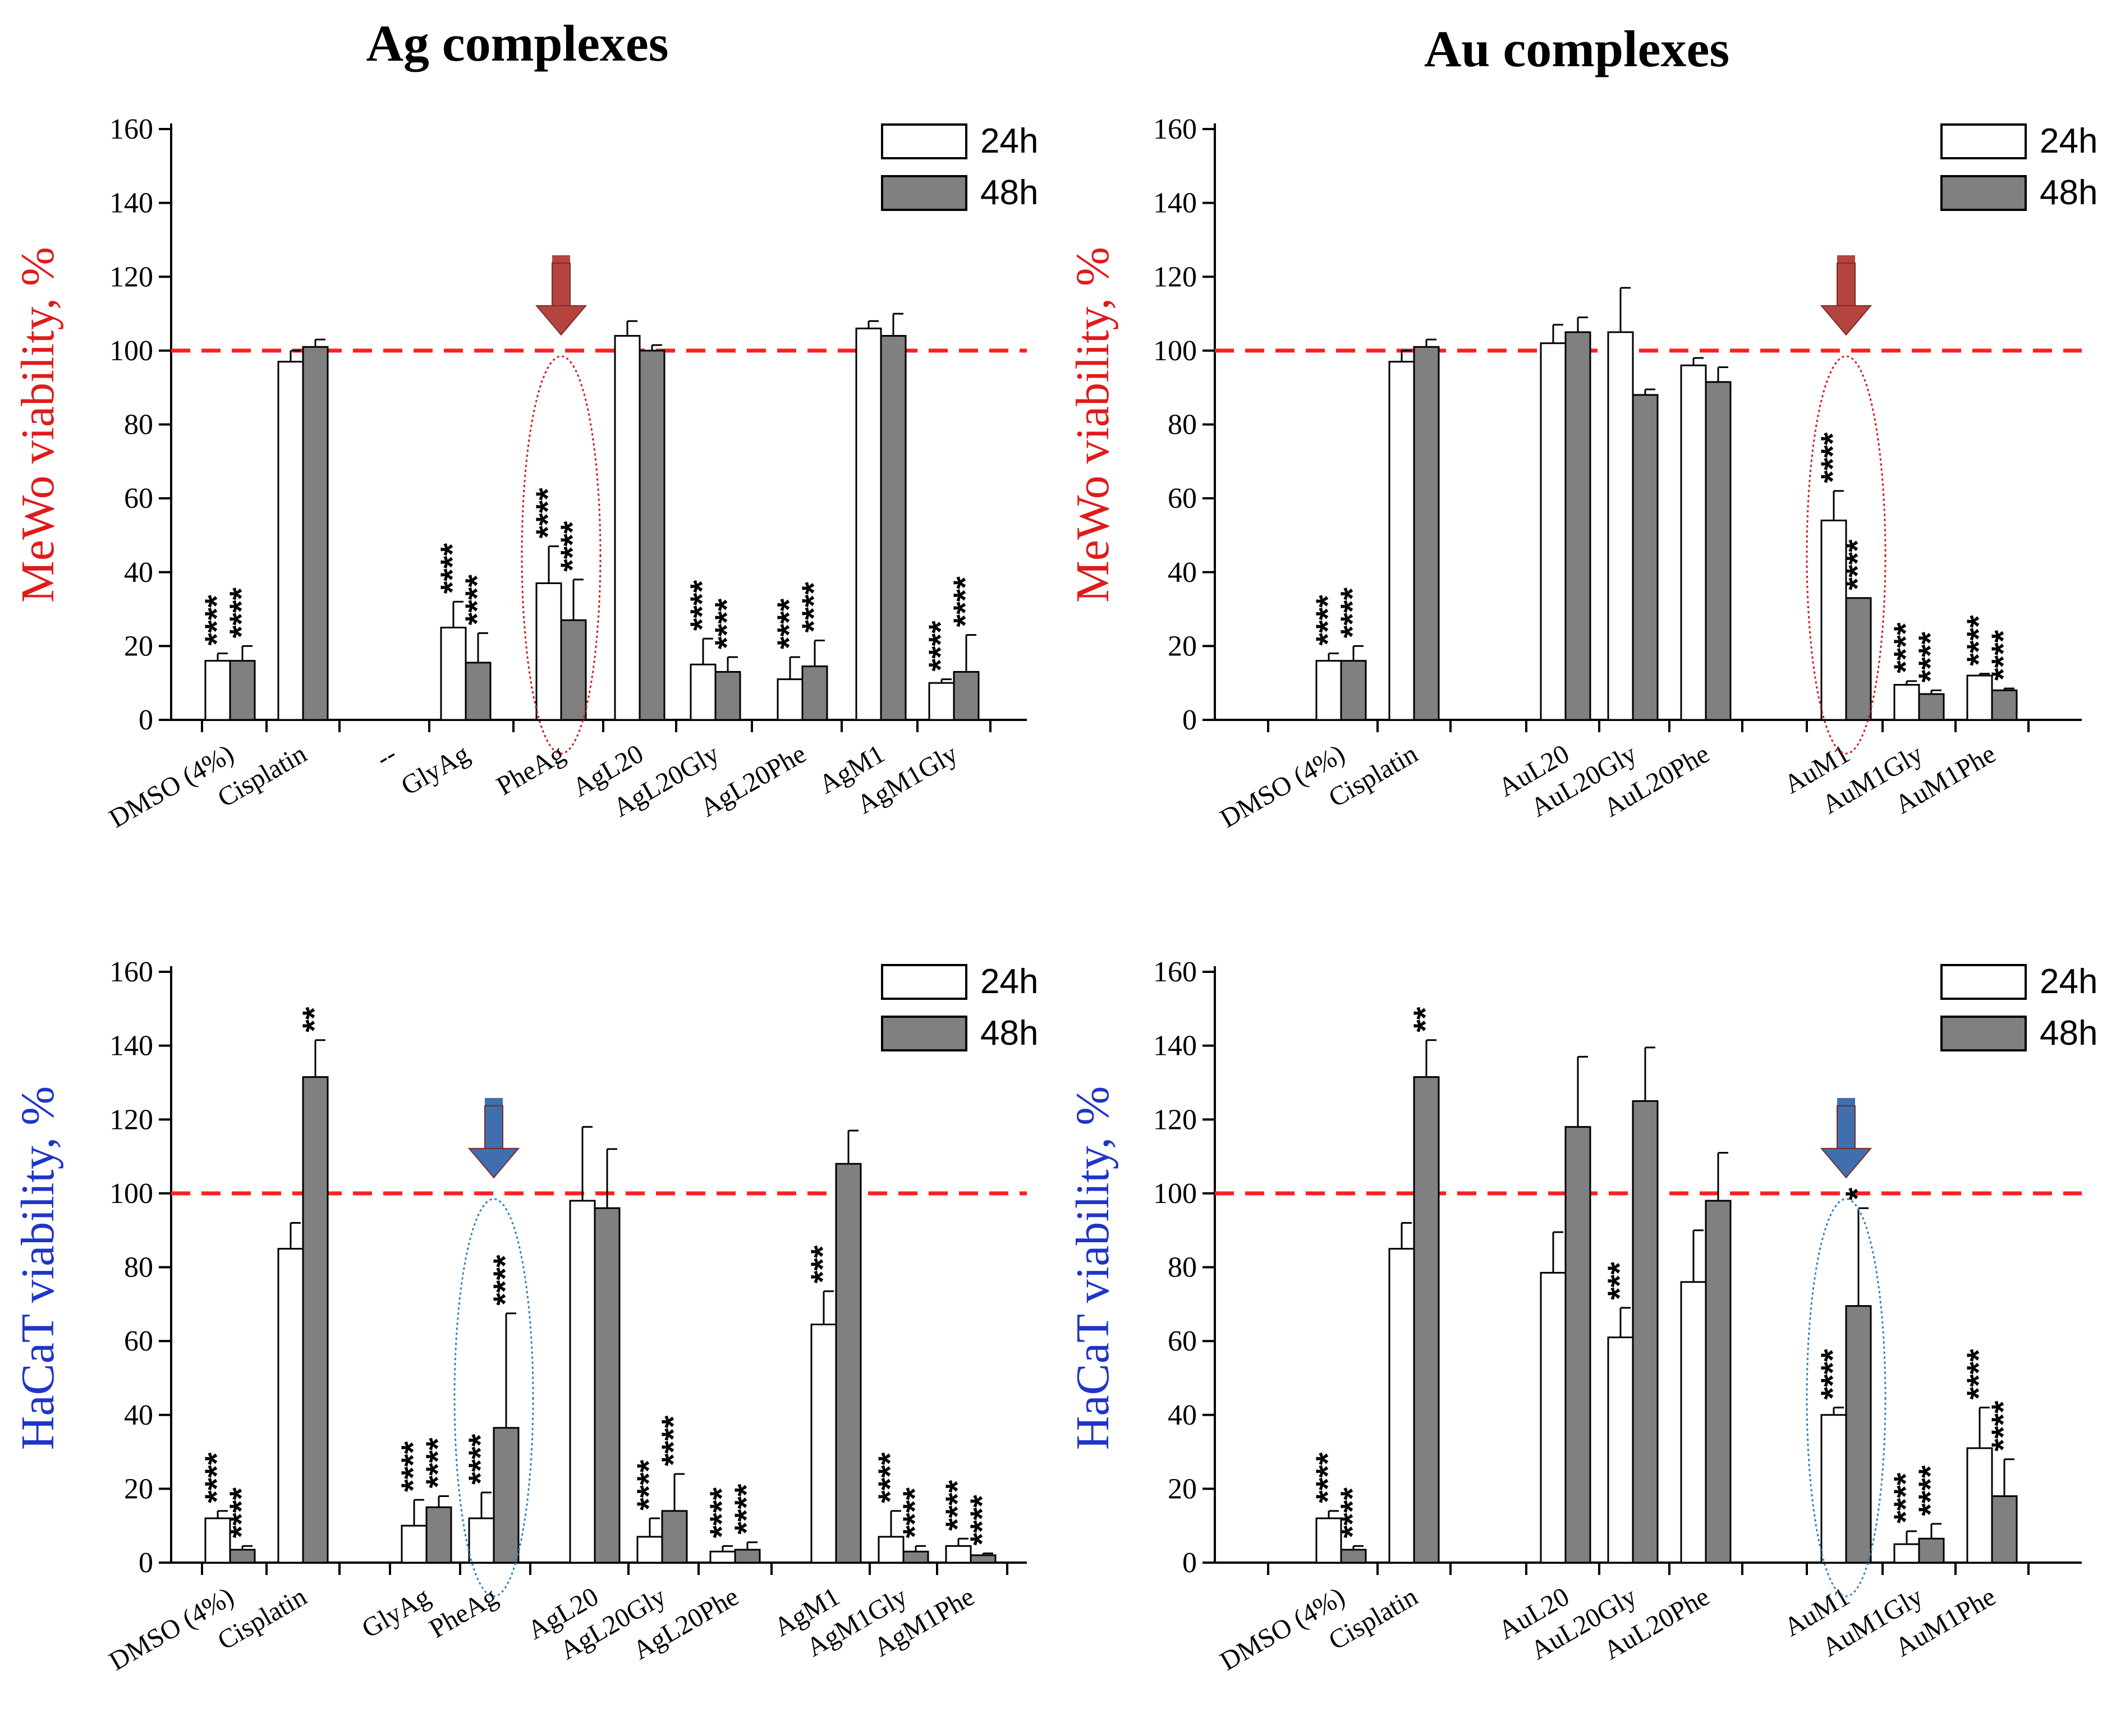  Describe the element at coordinates (138, 573) in the screenshot. I see `y-tick-label: 40` at that location.